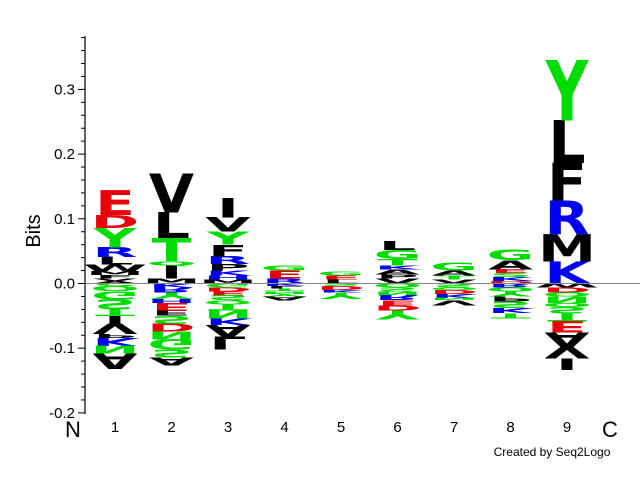  I want to click on credit-text: Created by Seq2Logo, so click(552, 452).